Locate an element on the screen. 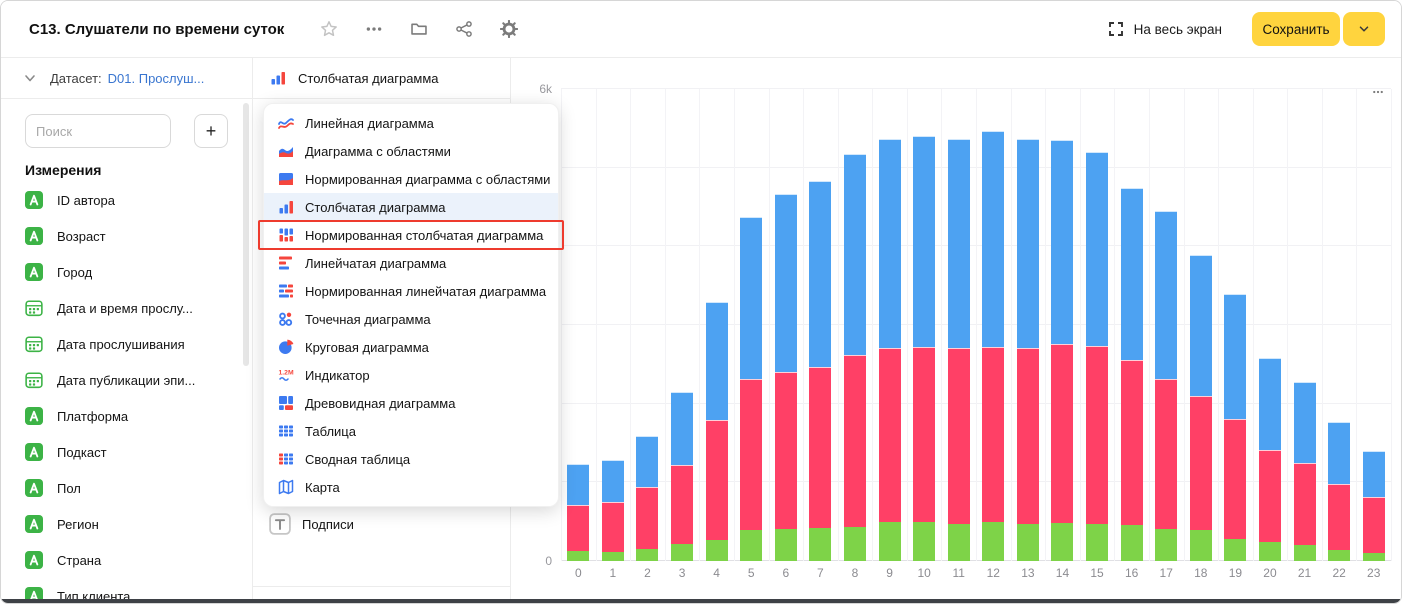 The height and width of the screenshot is (604, 1402). field-label: Возраст is located at coordinates (81, 236).